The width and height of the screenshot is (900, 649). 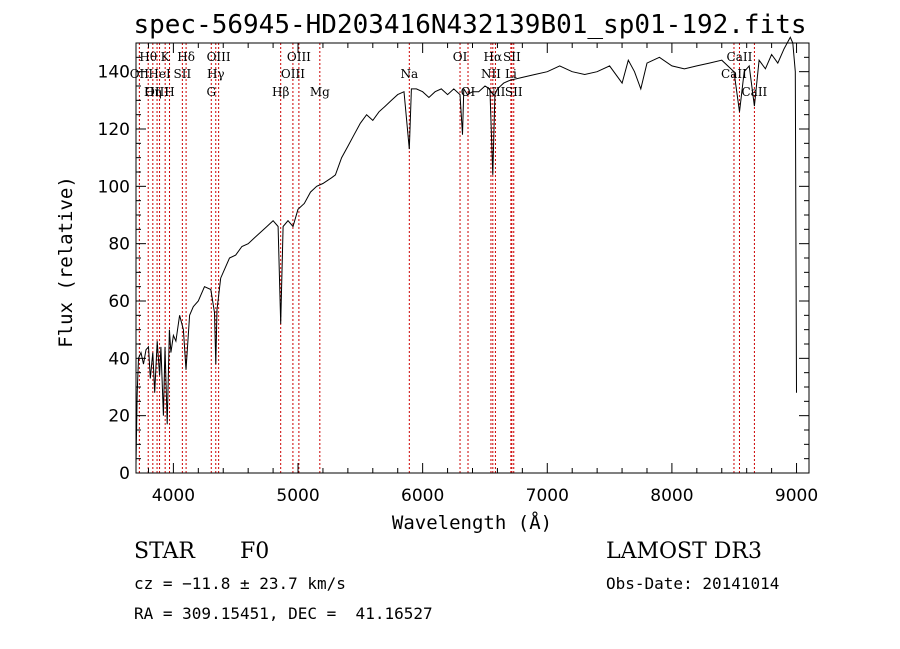 What do you see at coordinates (140, 74) in the screenshot?
I see `spectral-line-label: OII` at bounding box center [140, 74].